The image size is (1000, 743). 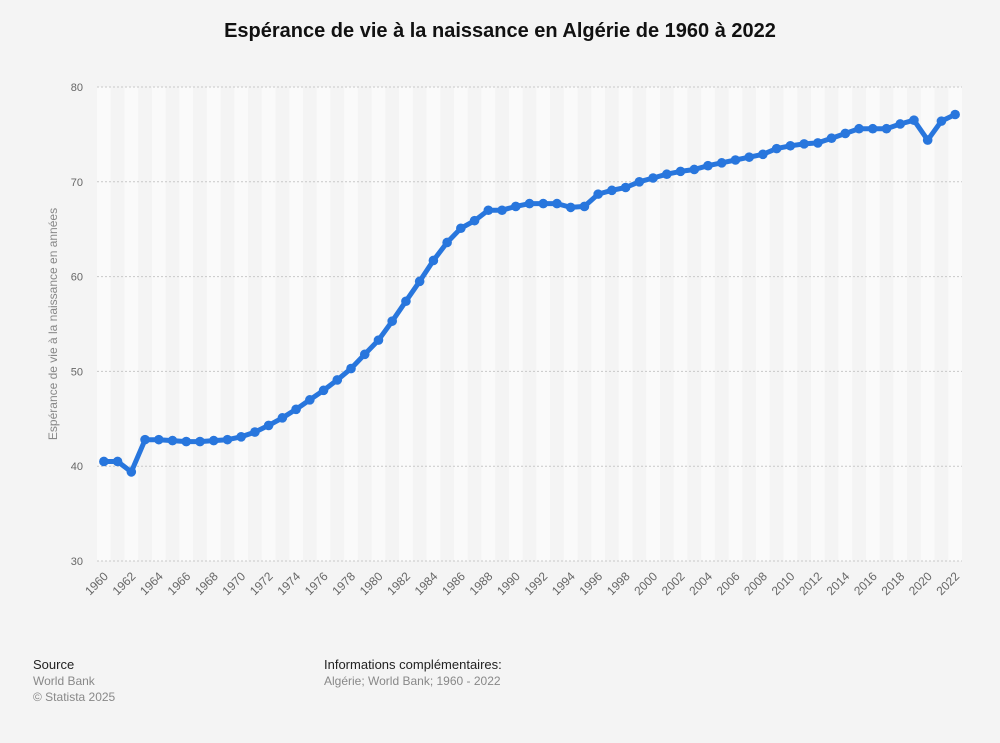 What do you see at coordinates (838, 583) in the screenshot?
I see `x-tick-label: 2014` at bounding box center [838, 583].